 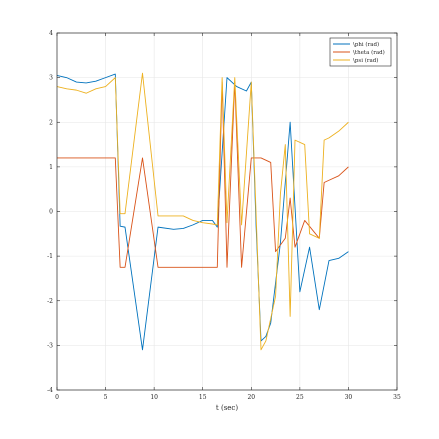 I want to click on x-tick-label: 10, so click(x=154, y=397).